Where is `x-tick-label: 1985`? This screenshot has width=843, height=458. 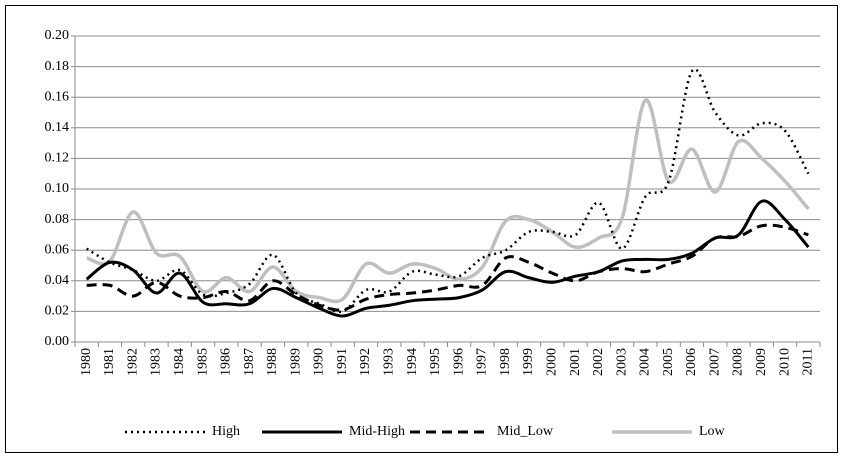 x-tick-label: 1985 is located at coordinates (202, 362).